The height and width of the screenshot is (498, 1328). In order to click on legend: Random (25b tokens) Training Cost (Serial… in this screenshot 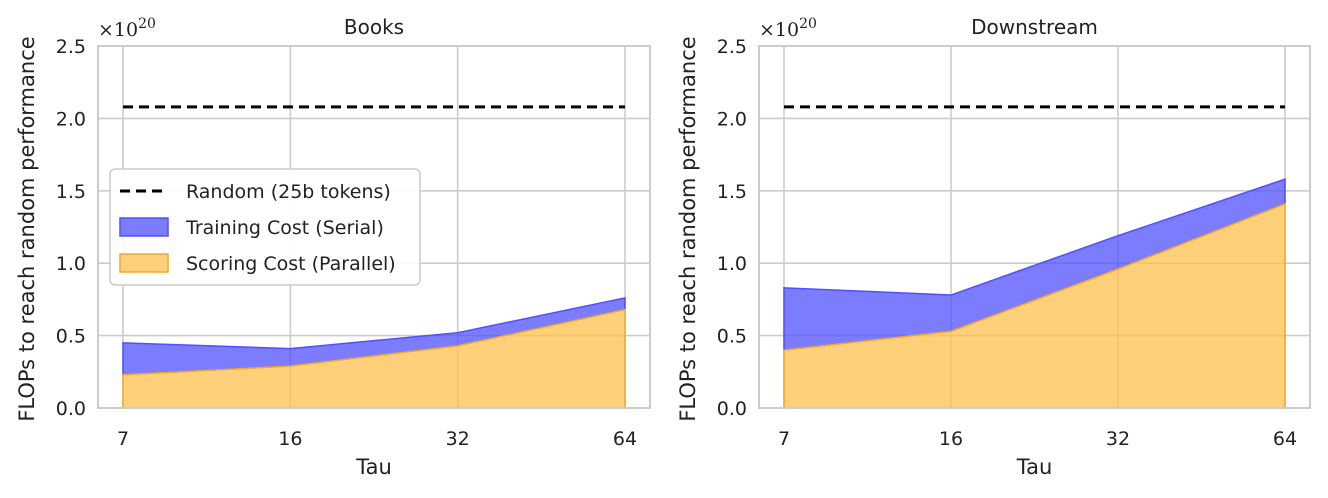, I will do `click(265, 227)`.